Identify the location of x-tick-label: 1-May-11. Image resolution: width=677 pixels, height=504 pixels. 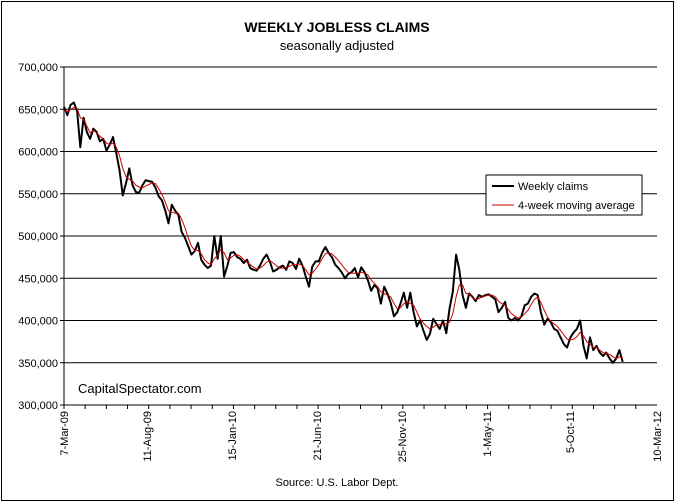
(488, 434).